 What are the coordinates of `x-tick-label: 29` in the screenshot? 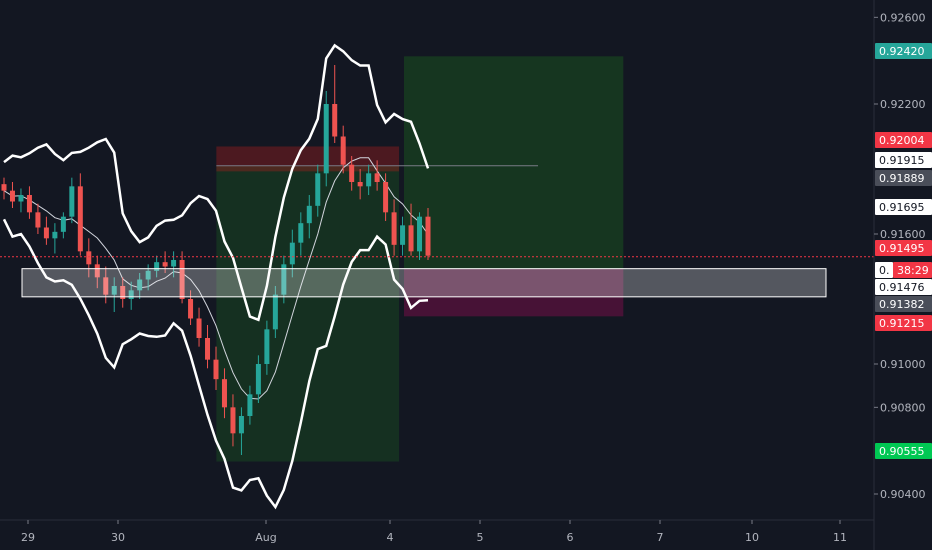 It's located at (28, 537).